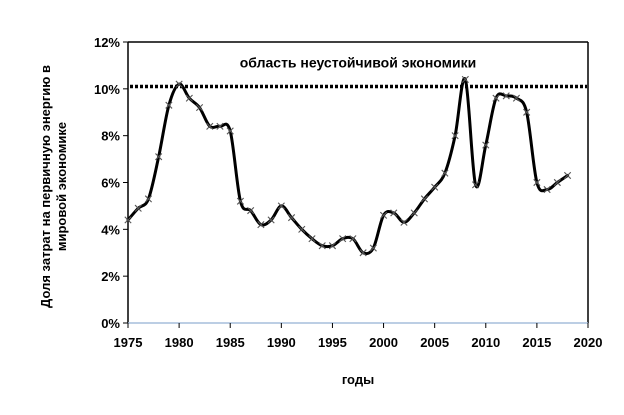  I want to click on y-tick-label: 0%, so click(110, 323).